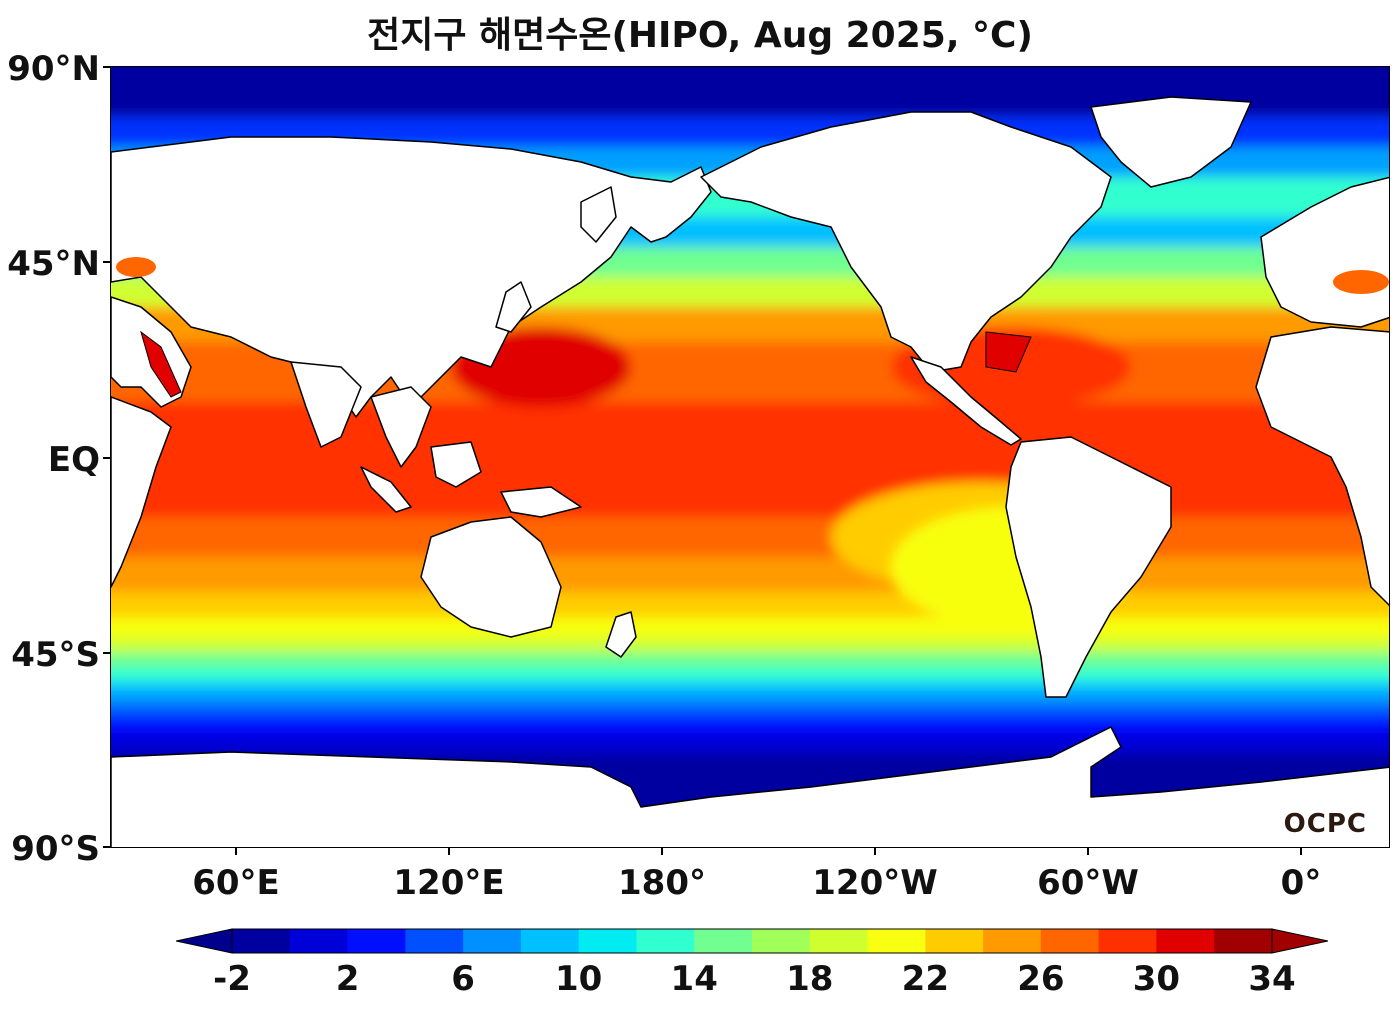 The width and height of the screenshot is (1400, 1012). Describe the element at coordinates (925, 979) in the screenshot. I see `colorbar-tick-label: 22` at that location.